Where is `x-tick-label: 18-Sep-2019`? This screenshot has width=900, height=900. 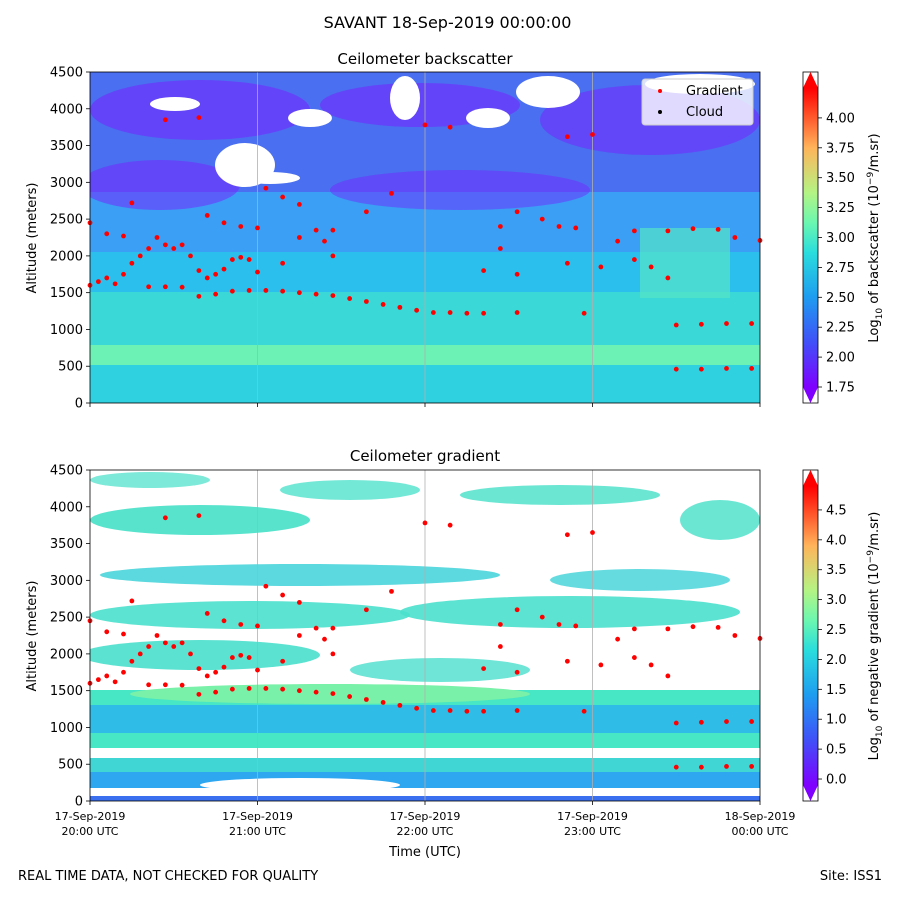 x-tick-label: 18-Sep-2019 is located at coordinates (760, 816).